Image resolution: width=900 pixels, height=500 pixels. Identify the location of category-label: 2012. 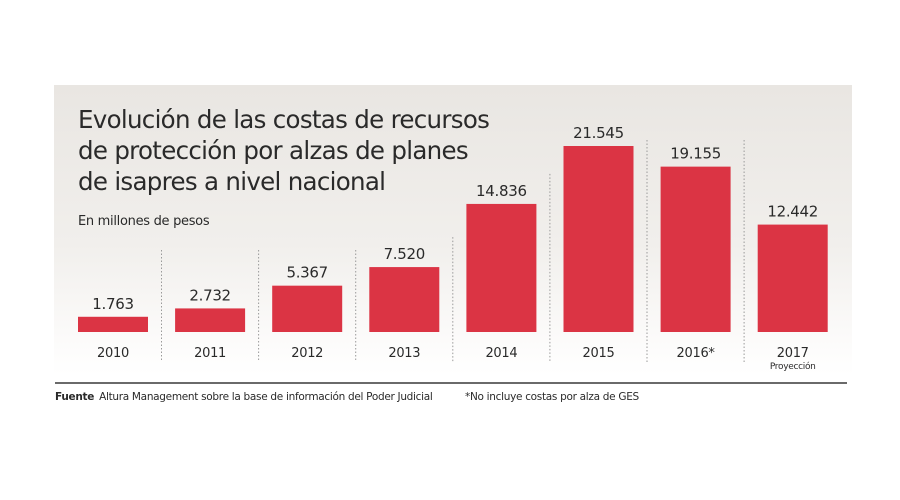
(307, 353).